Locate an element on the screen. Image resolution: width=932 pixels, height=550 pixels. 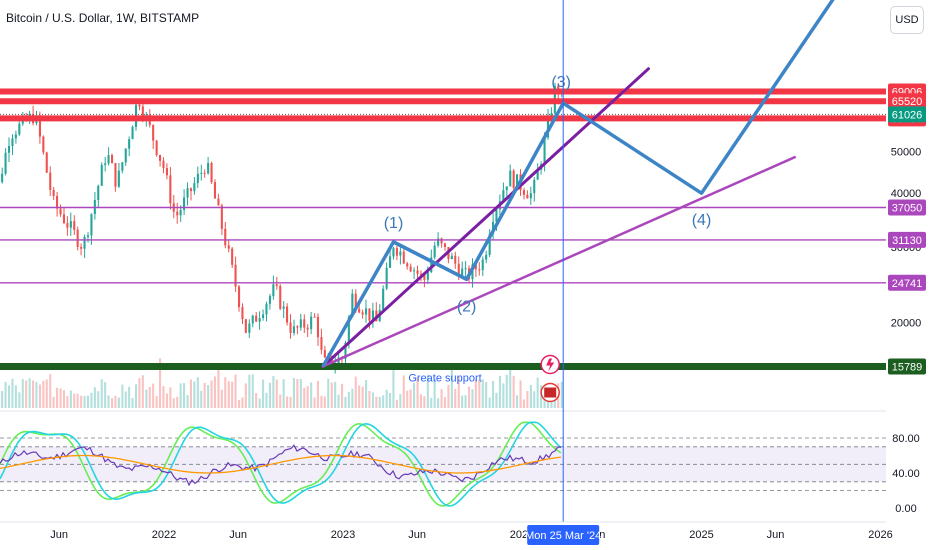
rsi-line is located at coordinates (281, 465).